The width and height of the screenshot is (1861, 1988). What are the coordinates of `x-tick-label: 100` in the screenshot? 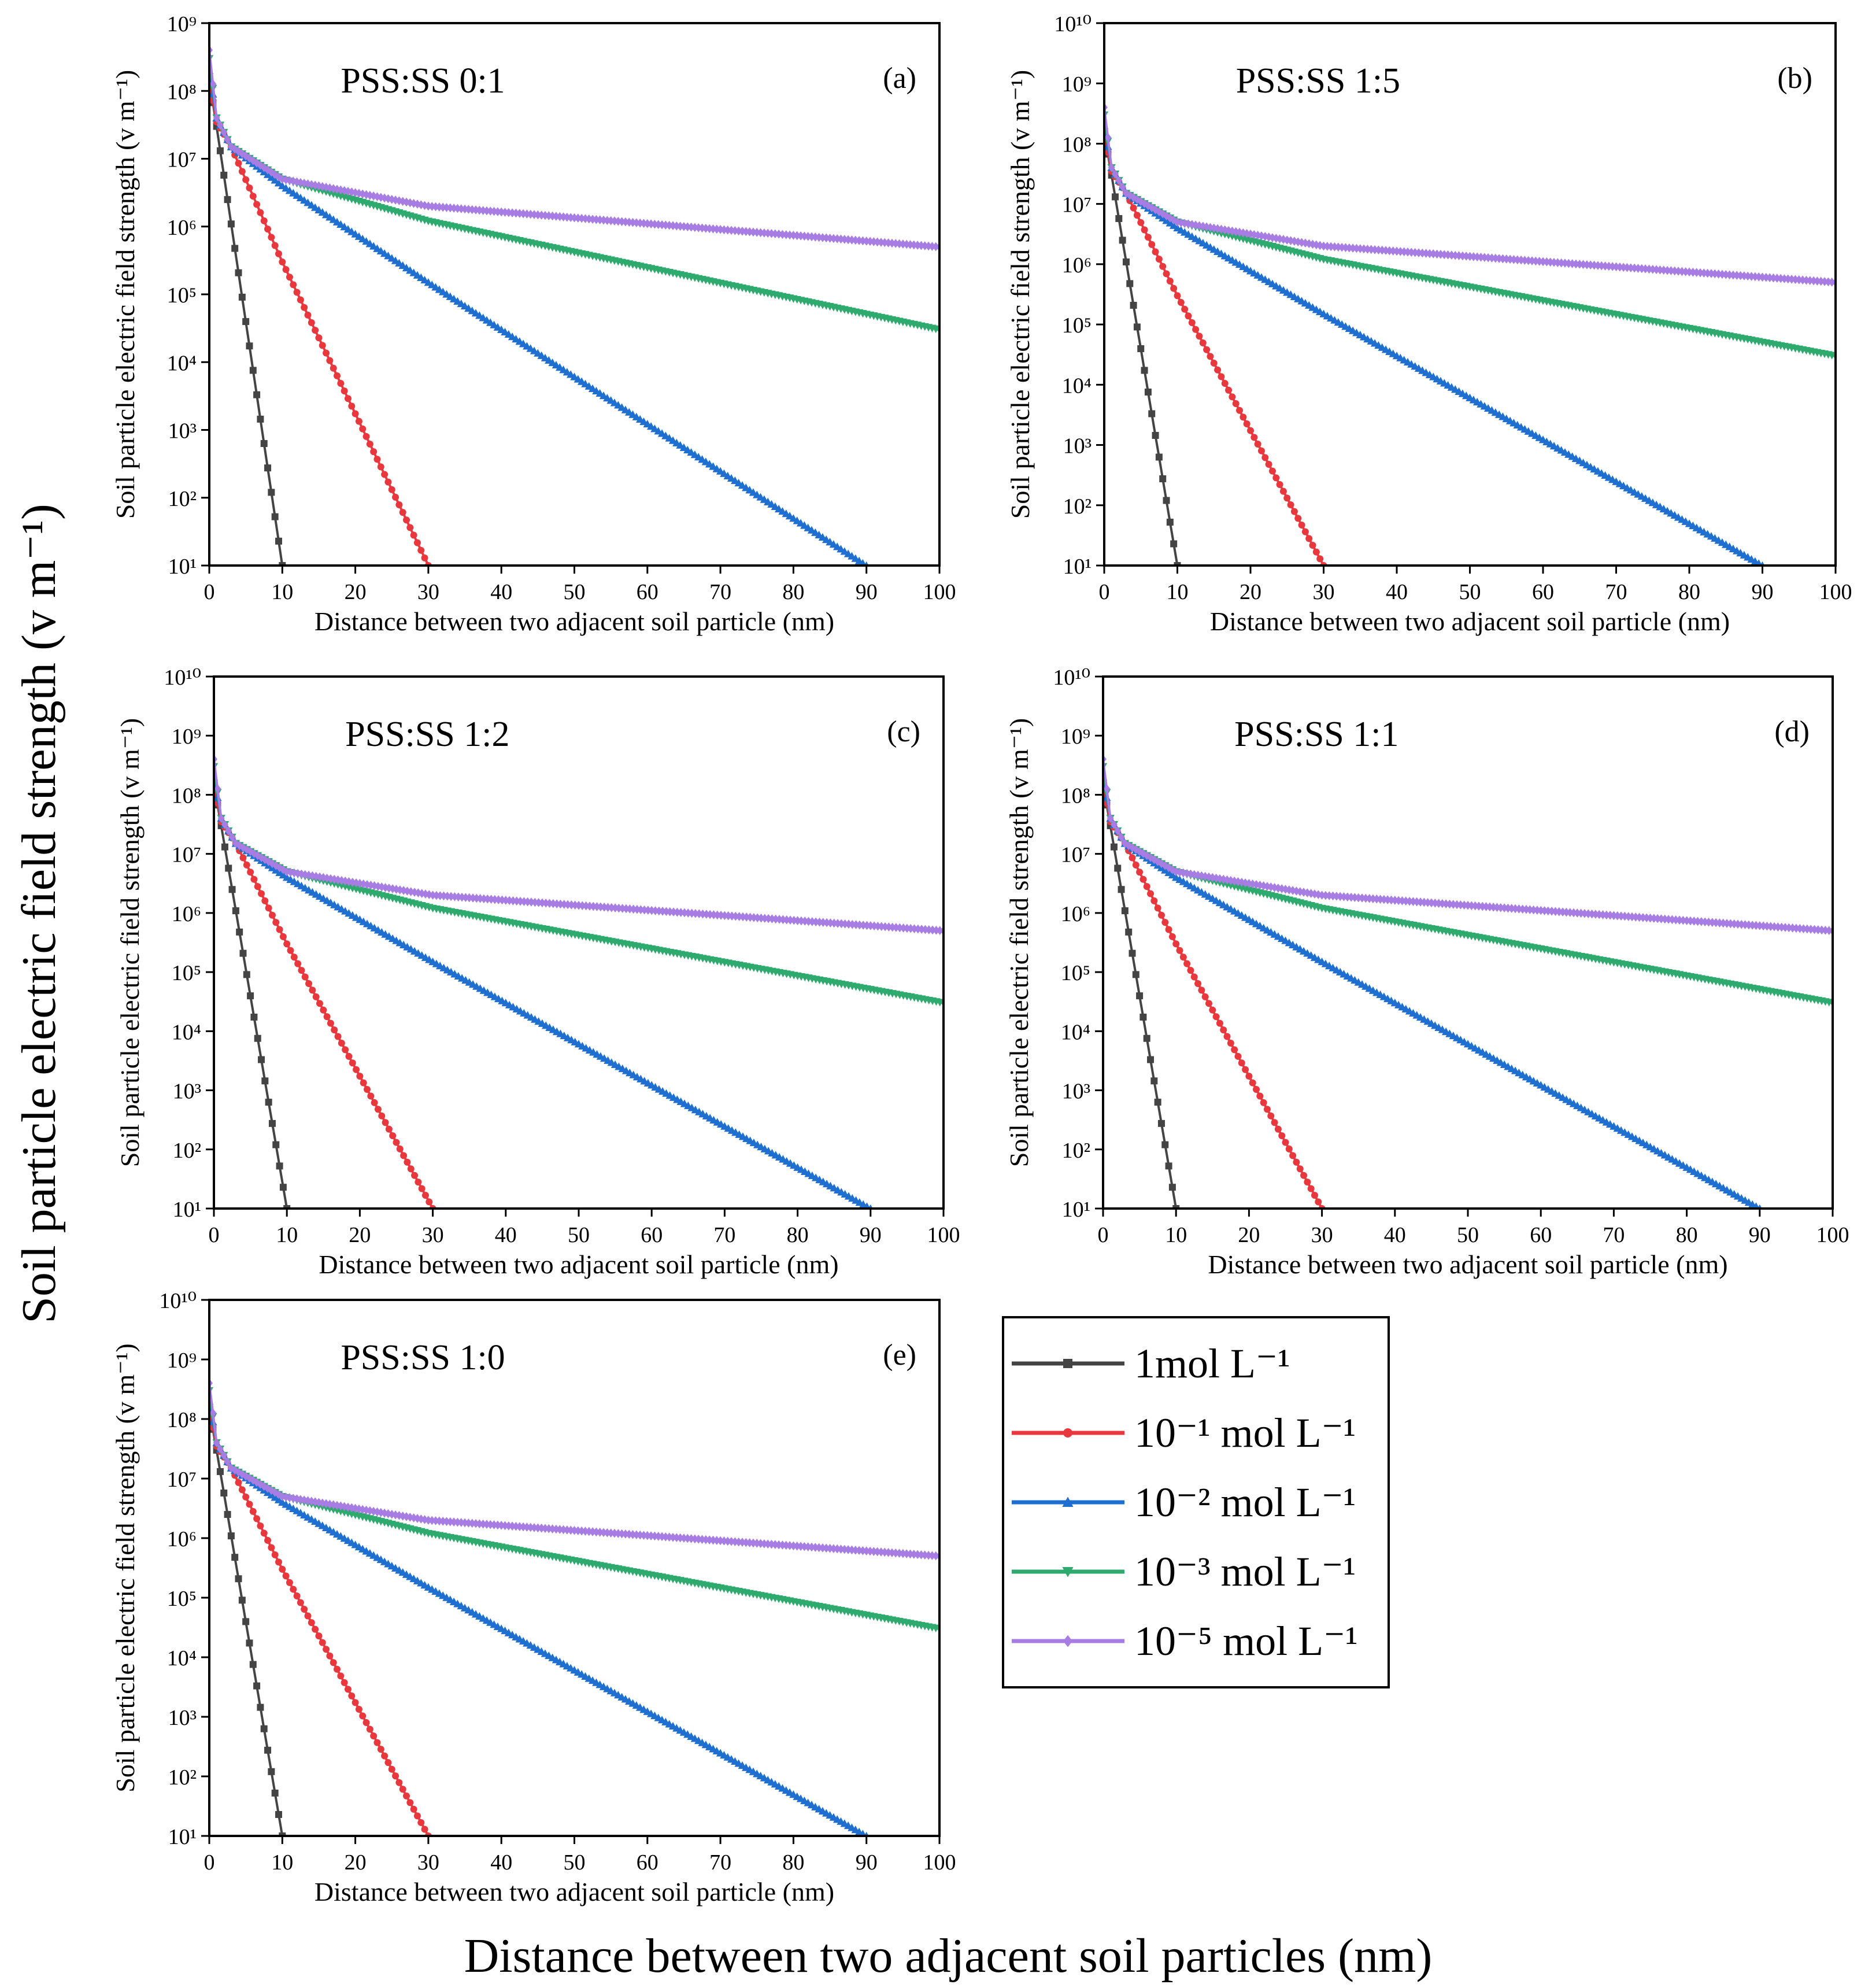 It's located at (939, 592).